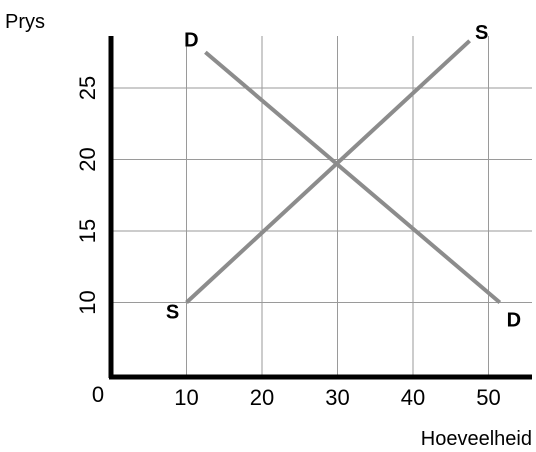  What do you see at coordinates (87, 88) in the screenshot?
I see `y-tick-label: 25` at bounding box center [87, 88].